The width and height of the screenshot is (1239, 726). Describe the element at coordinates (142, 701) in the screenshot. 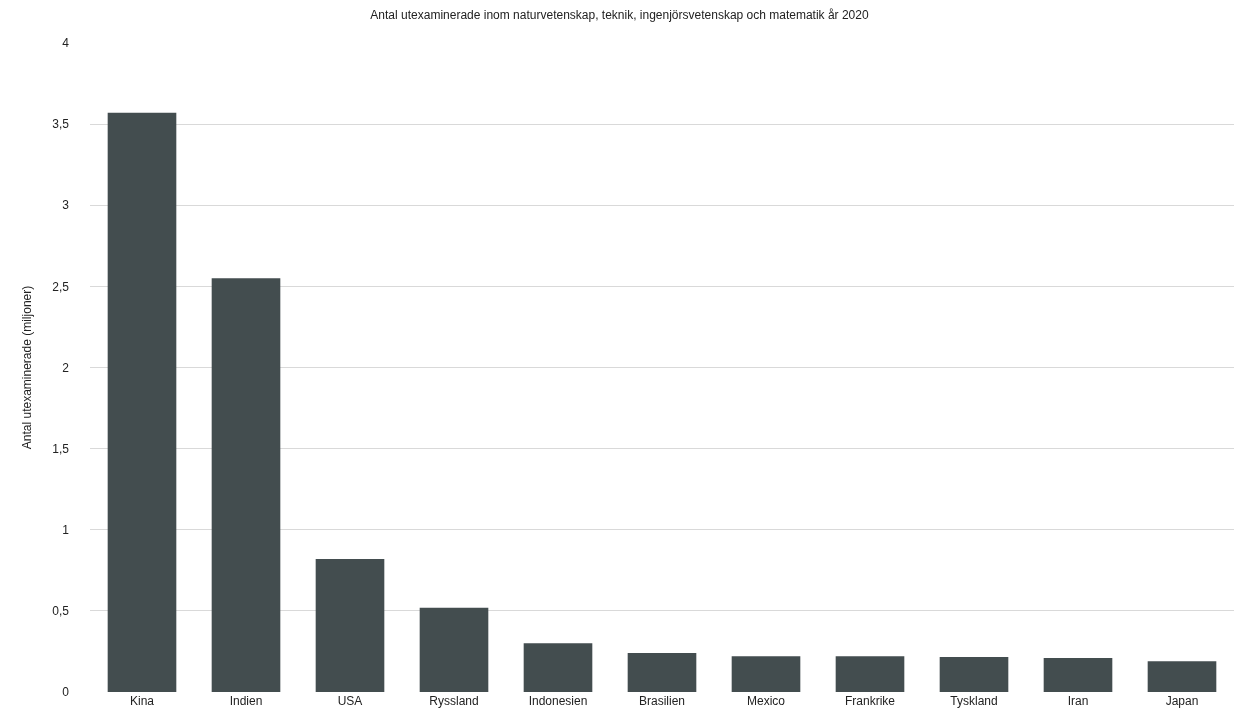

I see `x-tick-label: Kina` at that location.